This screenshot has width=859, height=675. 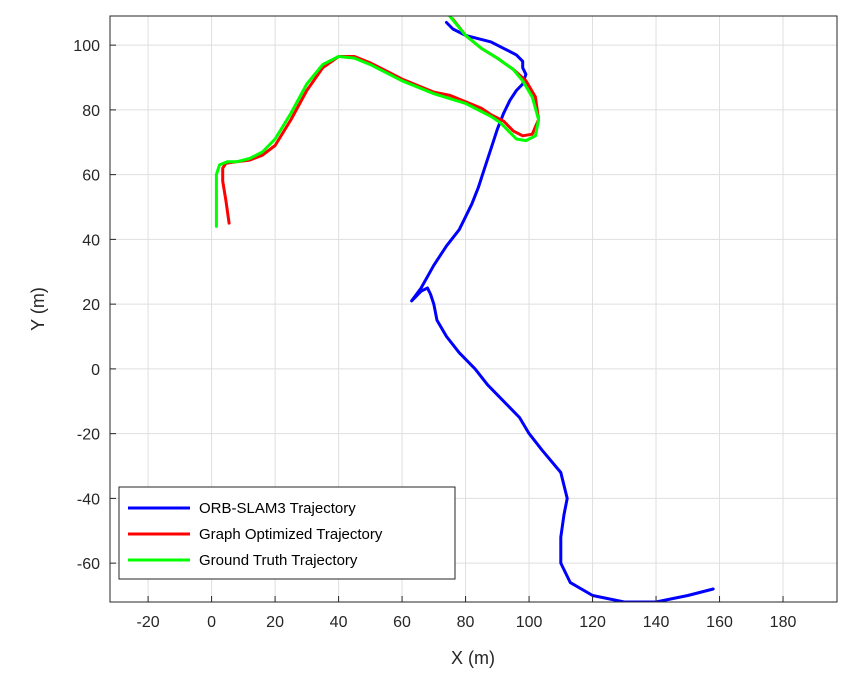 I want to click on series-line-ground-truth-trajectory, so click(x=377, y=122).